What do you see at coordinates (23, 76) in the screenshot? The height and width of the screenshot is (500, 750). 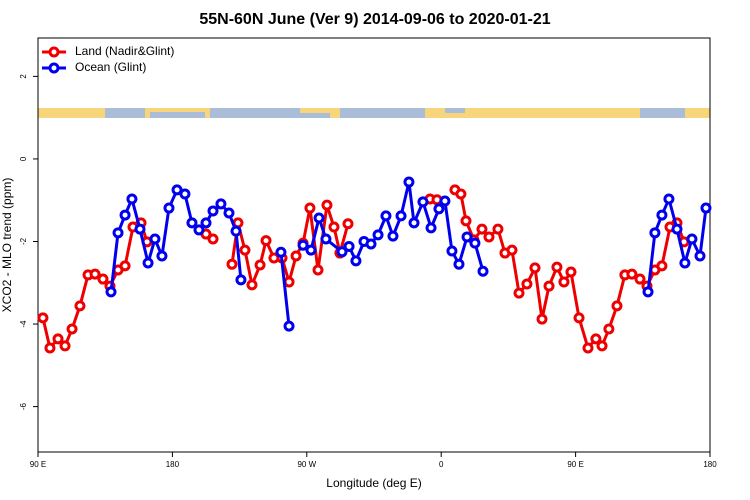 I see `y-tick-label: 2` at bounding box center [23, 76].